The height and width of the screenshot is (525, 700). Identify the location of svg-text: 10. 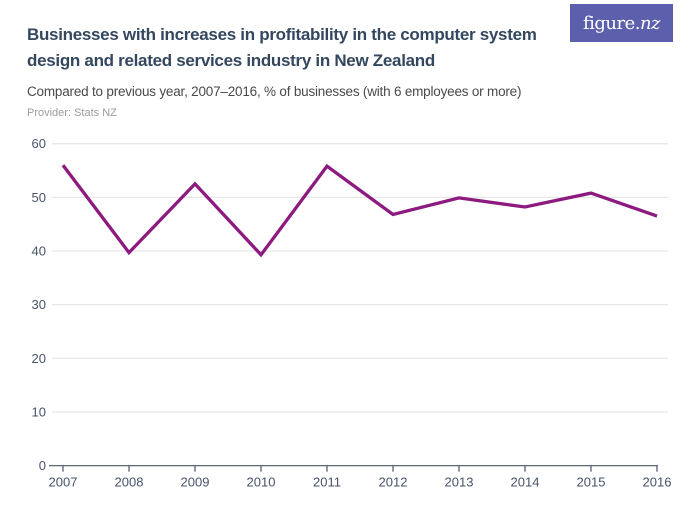
(39, 412).